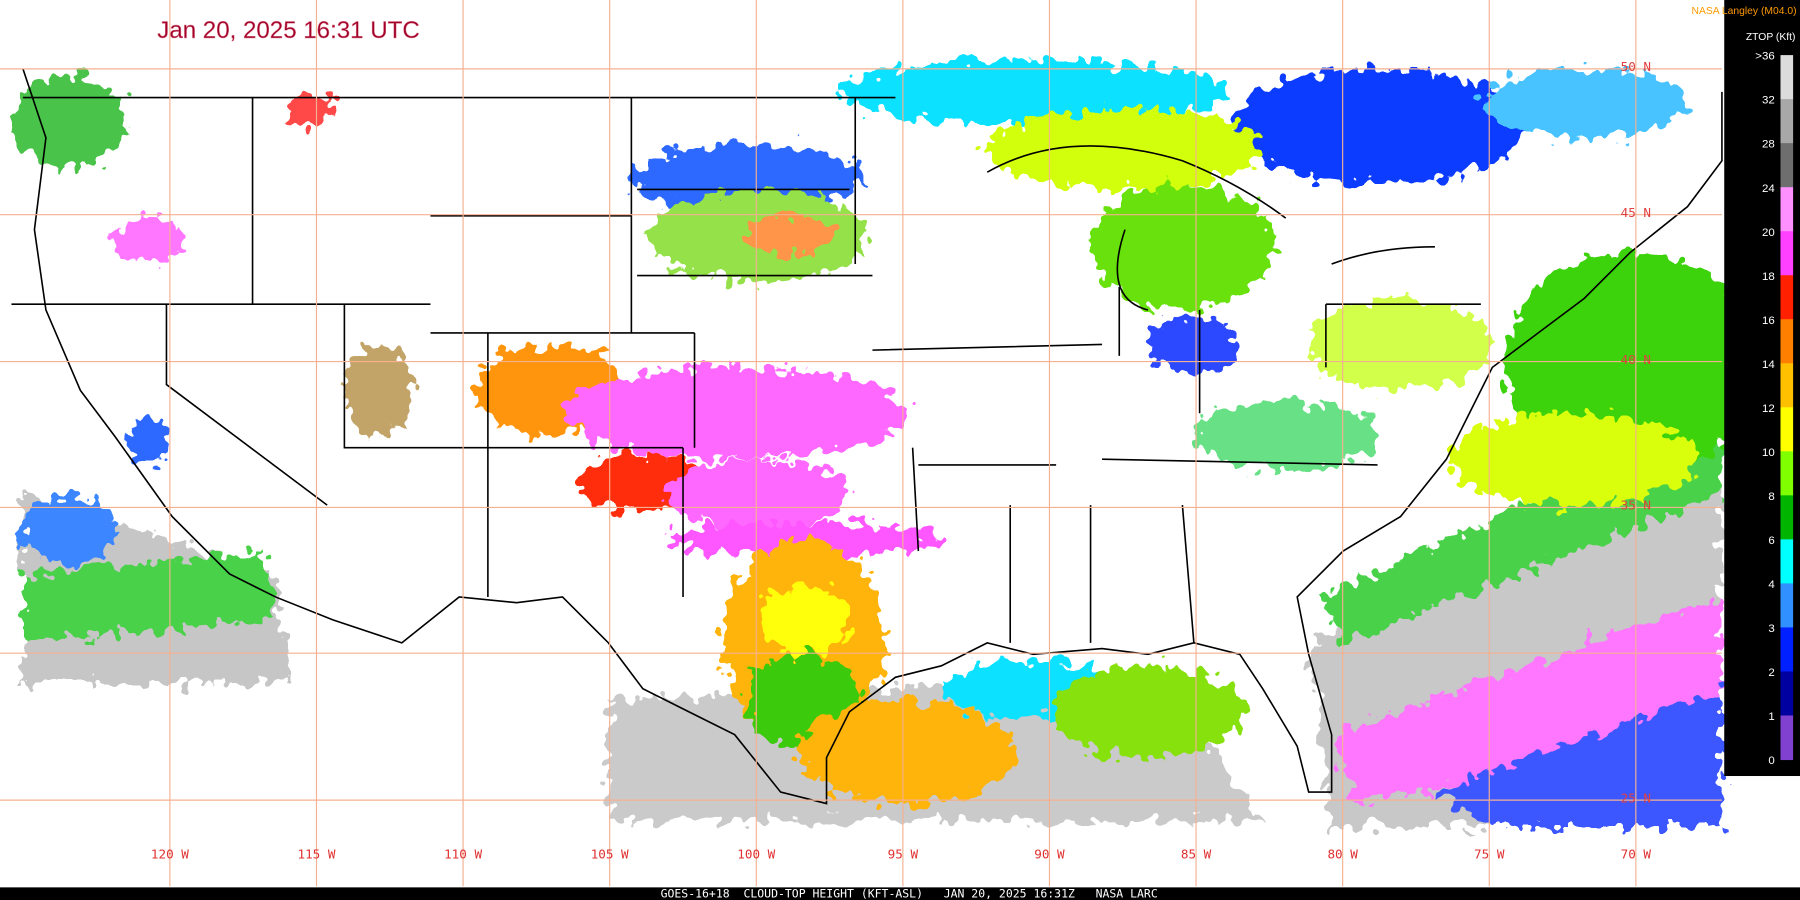  What do you see at coordinates (1636, 505) in the screenshot?
I see `latitude-label: 35 N` at bounding box center [1636, 505].